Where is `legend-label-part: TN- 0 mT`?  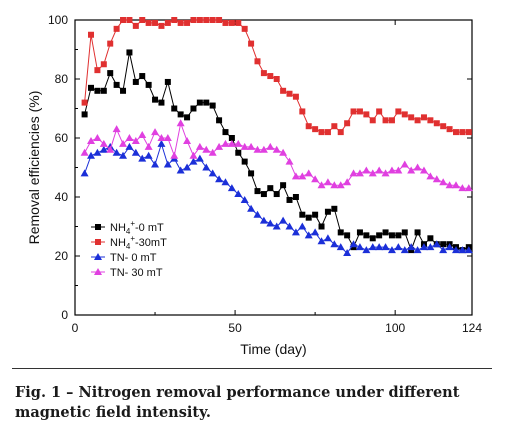
legend-label-part: TN- 0 mT is located at coordinates (133, 258).